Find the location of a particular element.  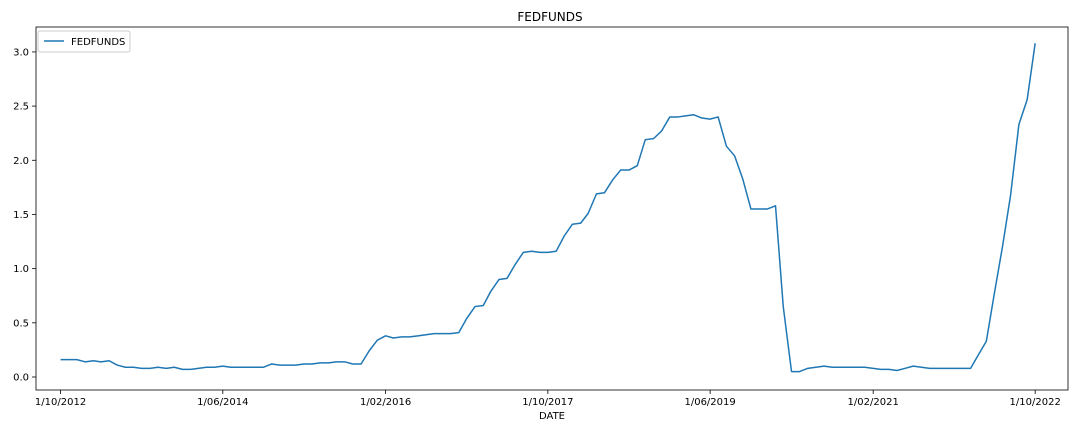

x-axis-label: DATE is located at coordinates (552, 416).